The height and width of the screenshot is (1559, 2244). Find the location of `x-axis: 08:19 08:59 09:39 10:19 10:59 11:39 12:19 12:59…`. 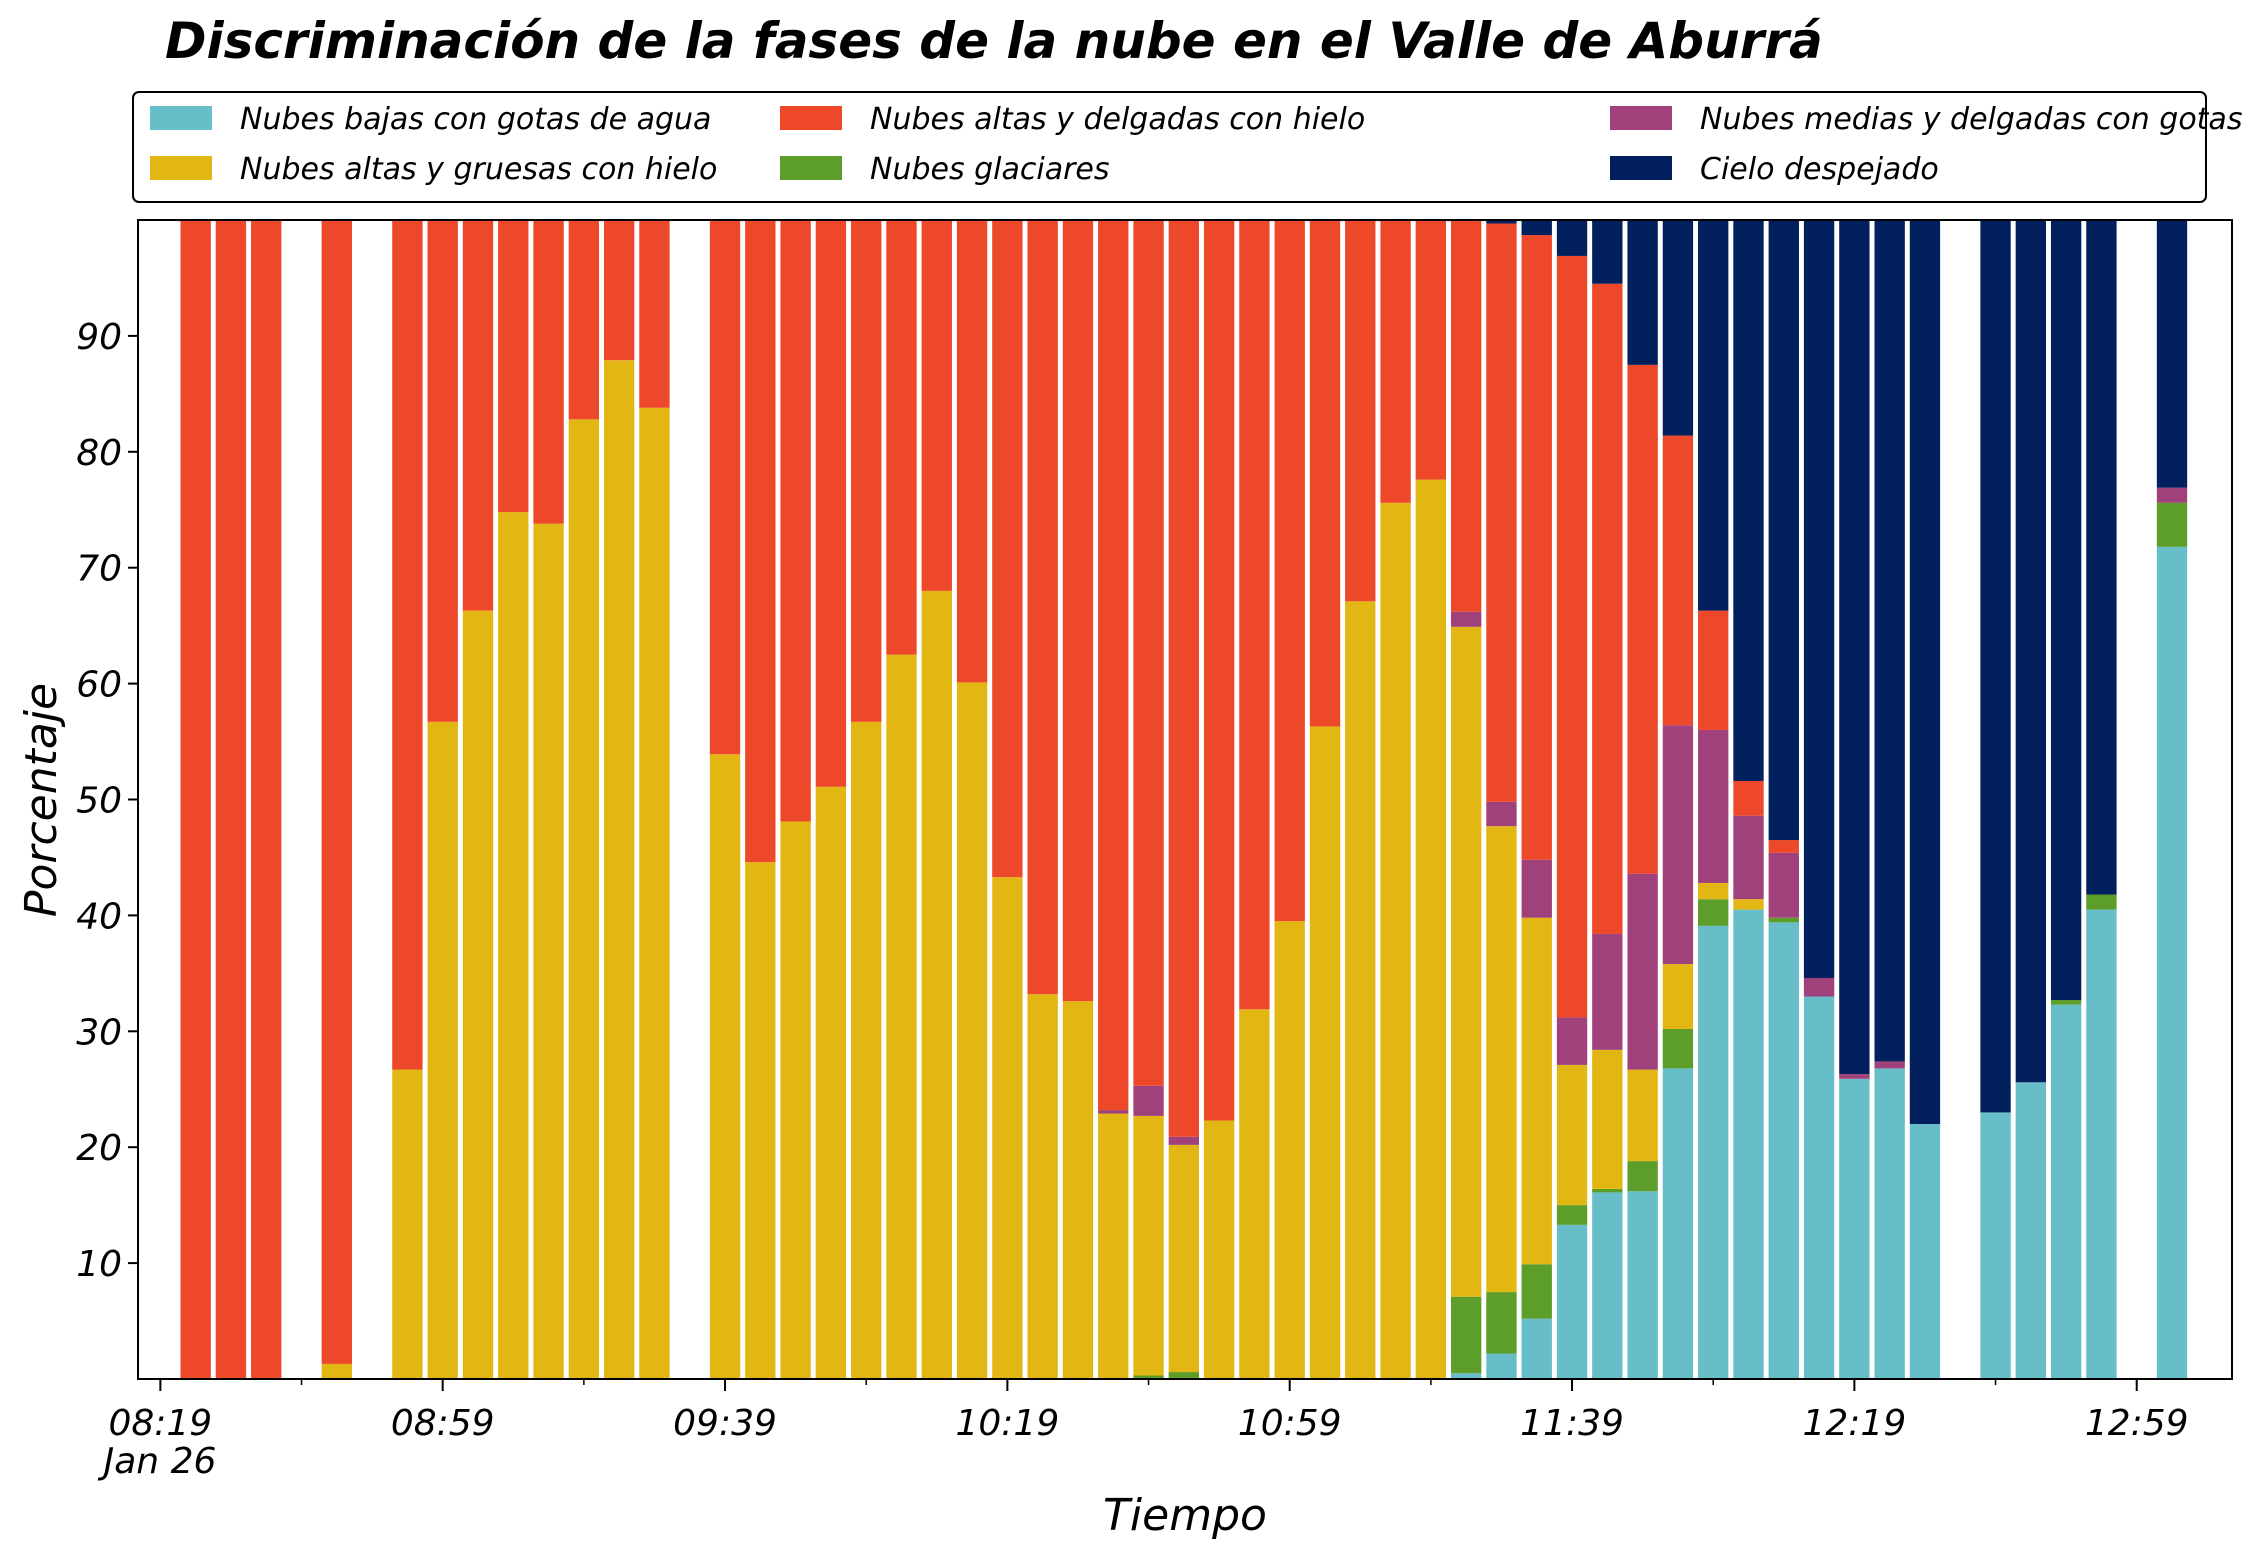

x-axis: 08:19 08:59 09:39 10:19 10:59 11:39 12:19 12:59… is located at coordinates (1148, 1411).